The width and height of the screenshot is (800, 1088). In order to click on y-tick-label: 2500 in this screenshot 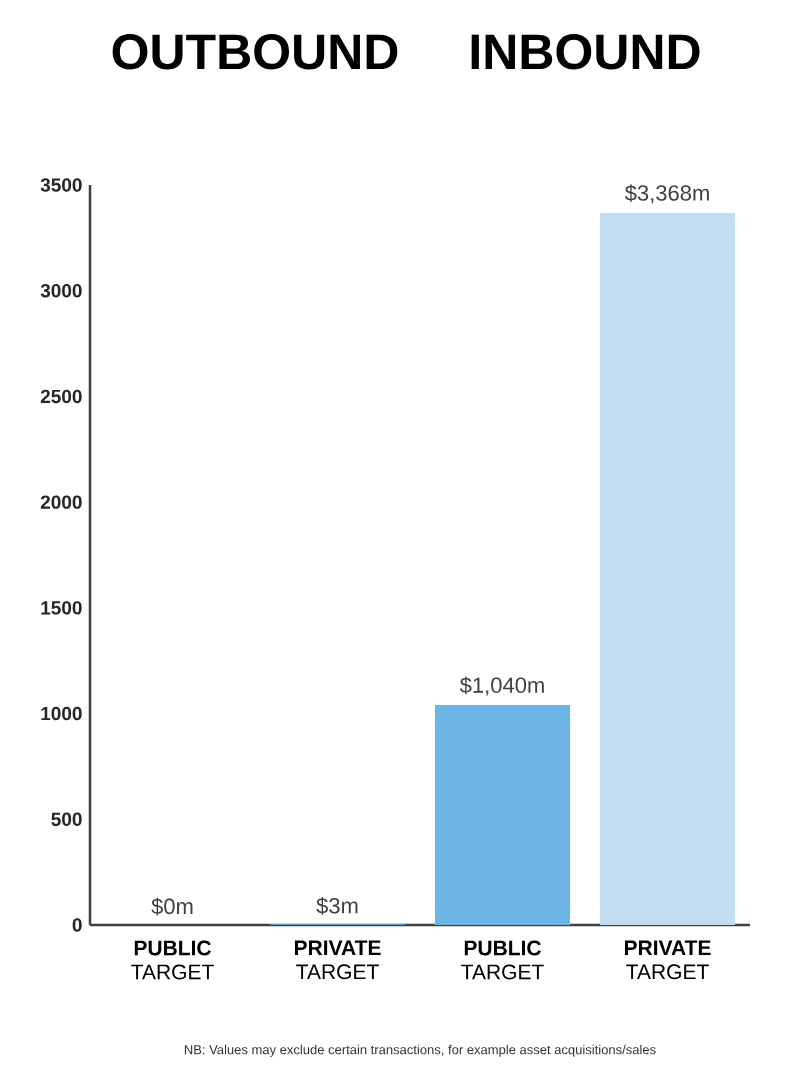, I will do `click(61, 396)`.